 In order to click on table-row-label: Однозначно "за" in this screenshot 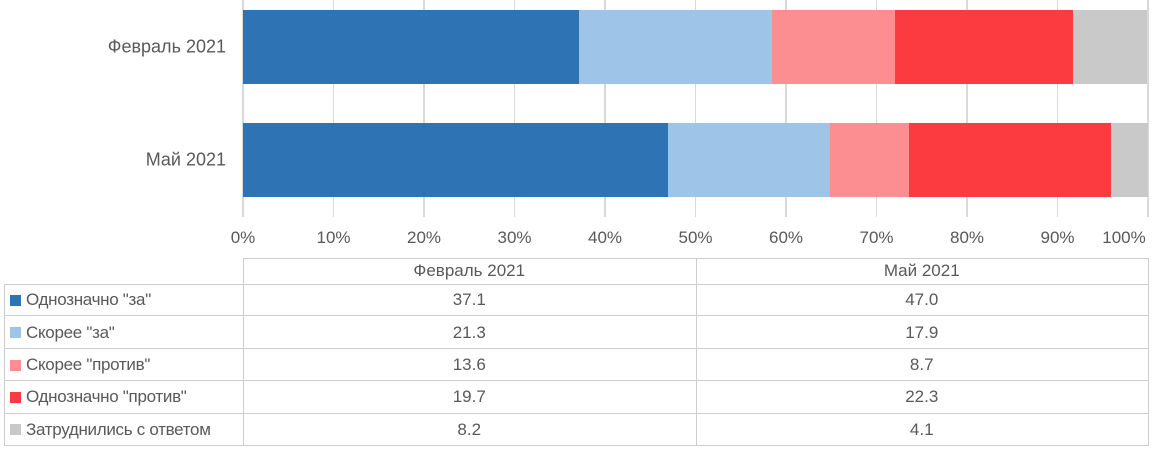, I will do `click(80, 300)`.